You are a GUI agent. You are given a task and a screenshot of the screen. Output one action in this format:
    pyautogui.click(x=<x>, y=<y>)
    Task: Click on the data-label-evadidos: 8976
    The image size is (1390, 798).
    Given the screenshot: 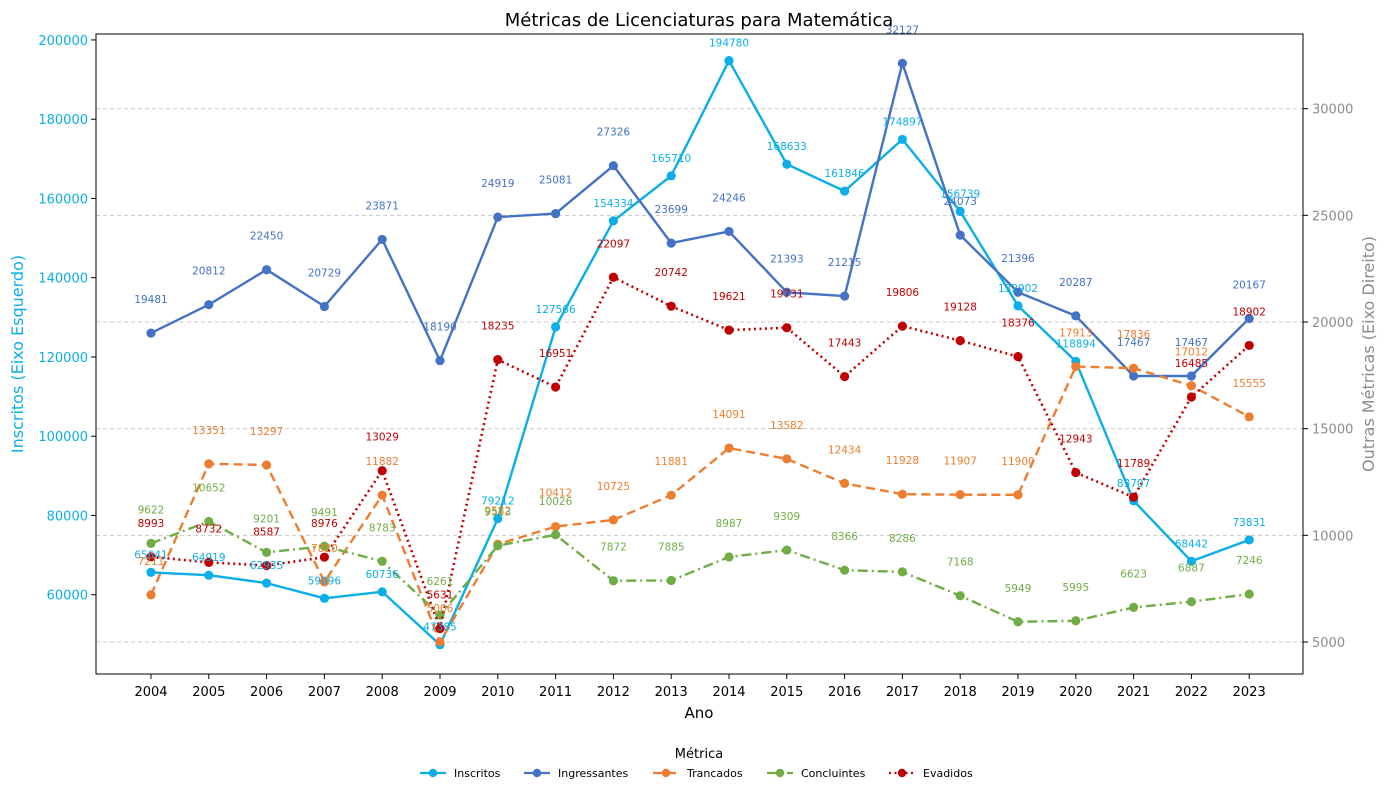 What is the action you would take?
    pyautogui.click(x=324, y=524)
    